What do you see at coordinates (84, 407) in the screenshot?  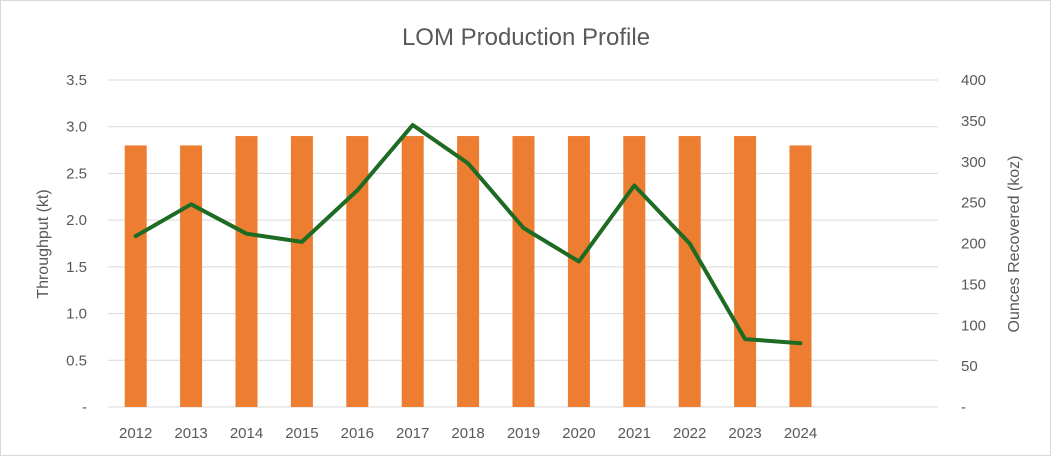 I see `left-tick-label: -` at bounding box center [84, 407].